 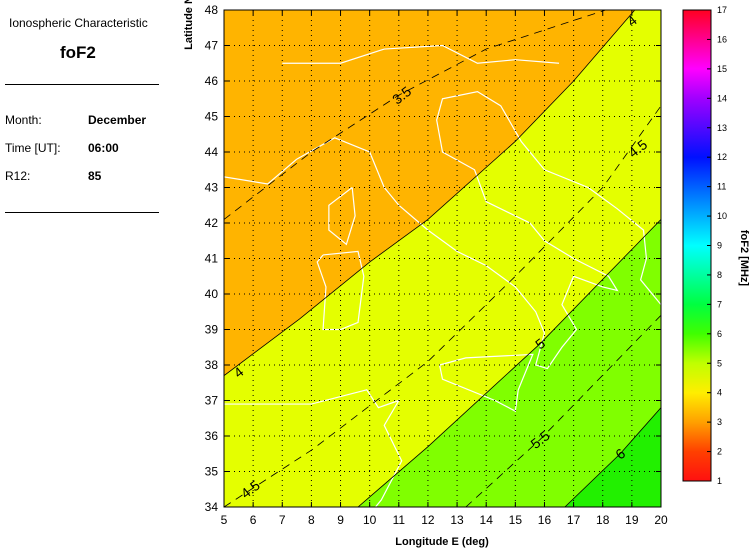 What do you see at coordinates (719, 452) in the screenshot?
I see `colorbar-tick-label: 2` at bounding box center [719, 452].